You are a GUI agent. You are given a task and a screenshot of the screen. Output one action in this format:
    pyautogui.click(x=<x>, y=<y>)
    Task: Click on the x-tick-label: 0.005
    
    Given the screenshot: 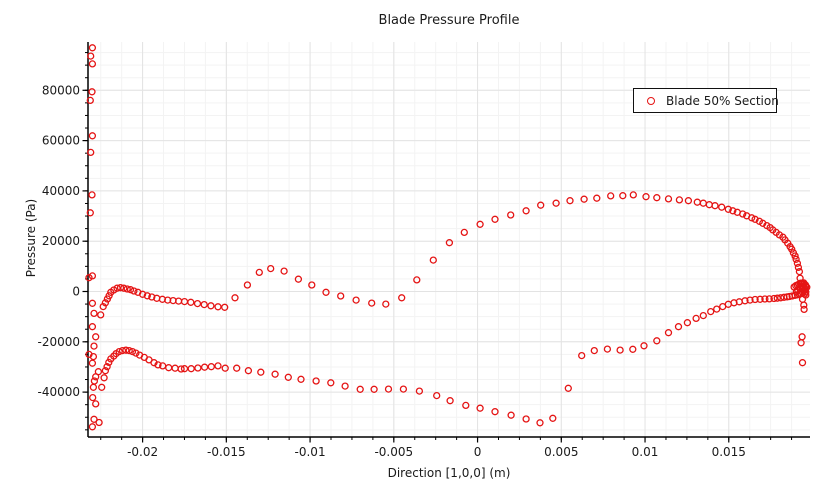 What is the action you would take?
    pyautogui.click(x=561, y=452)
    